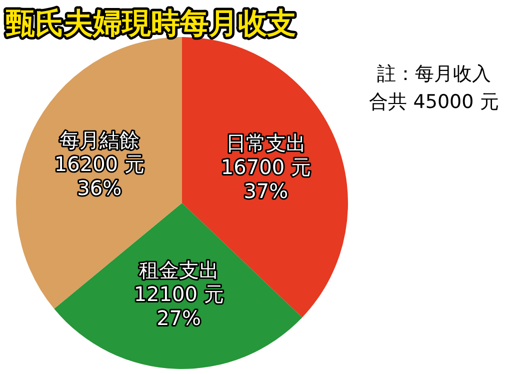 This screenshot has height=374, width=515. Describe the element at coordinates (434, 74) in the screenshot. I see `text: 註：每月收入` at that location.